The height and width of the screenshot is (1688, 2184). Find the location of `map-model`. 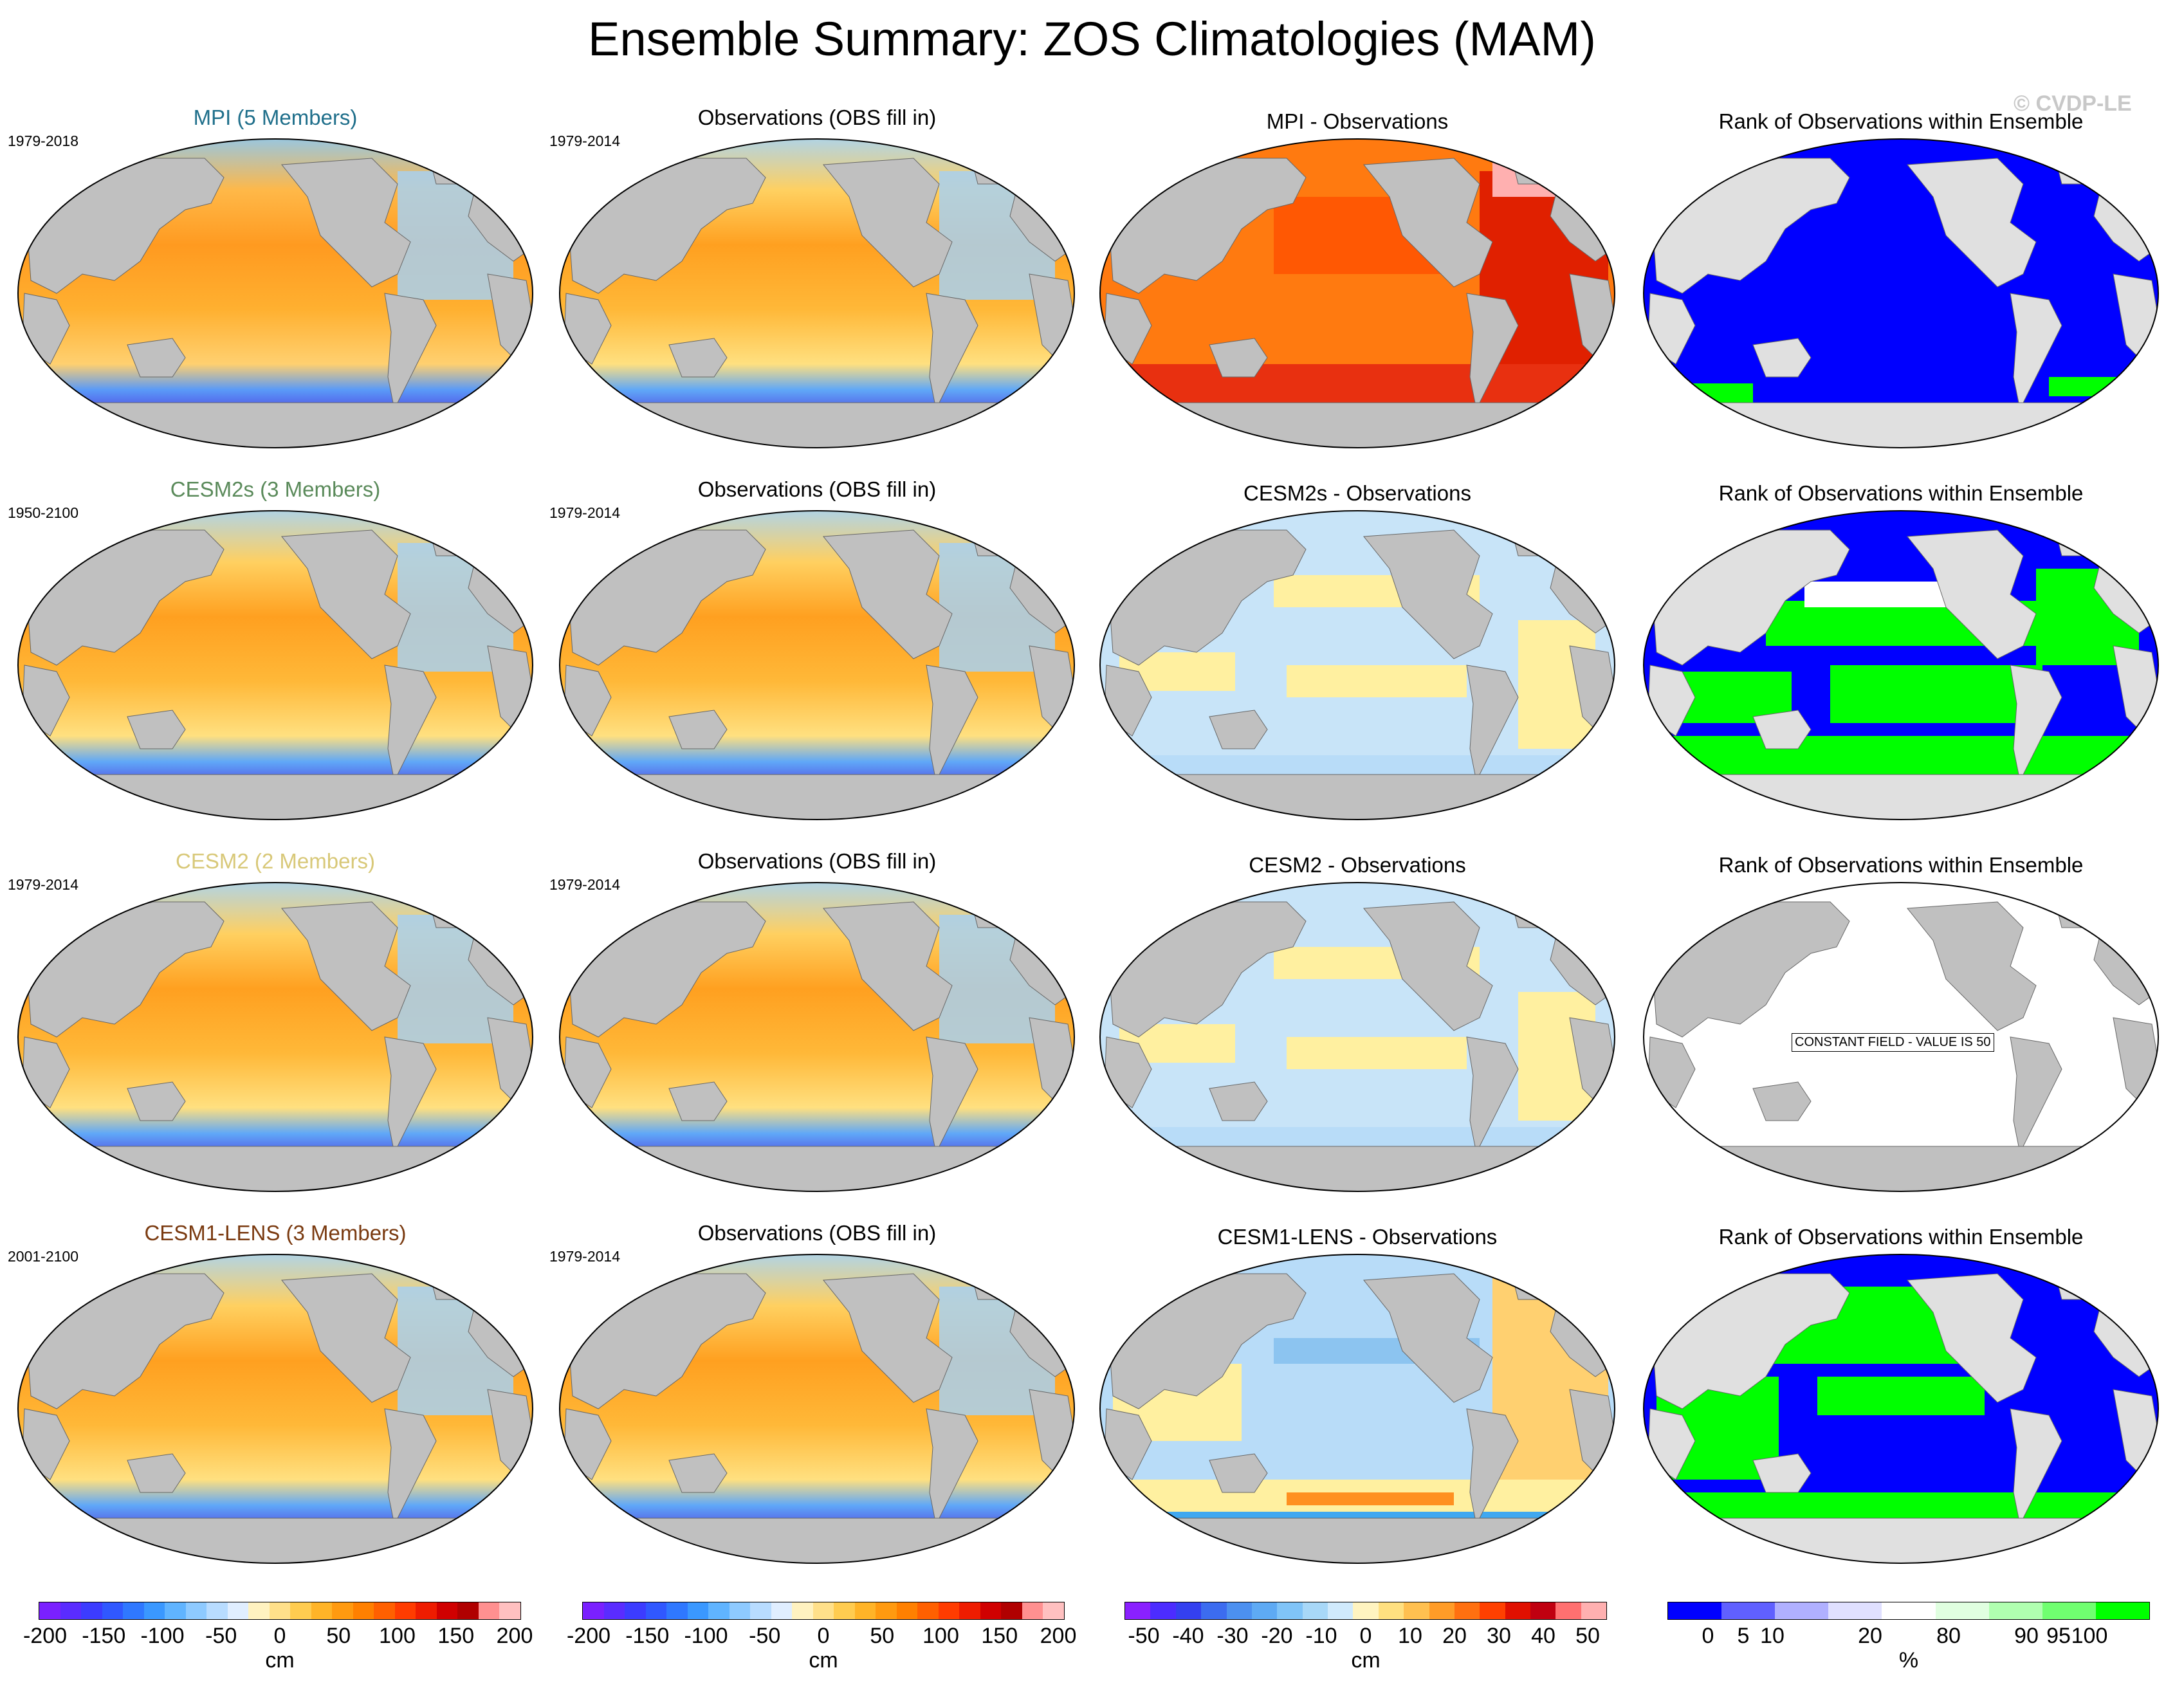

map-model is located at coordinates (275, 293).